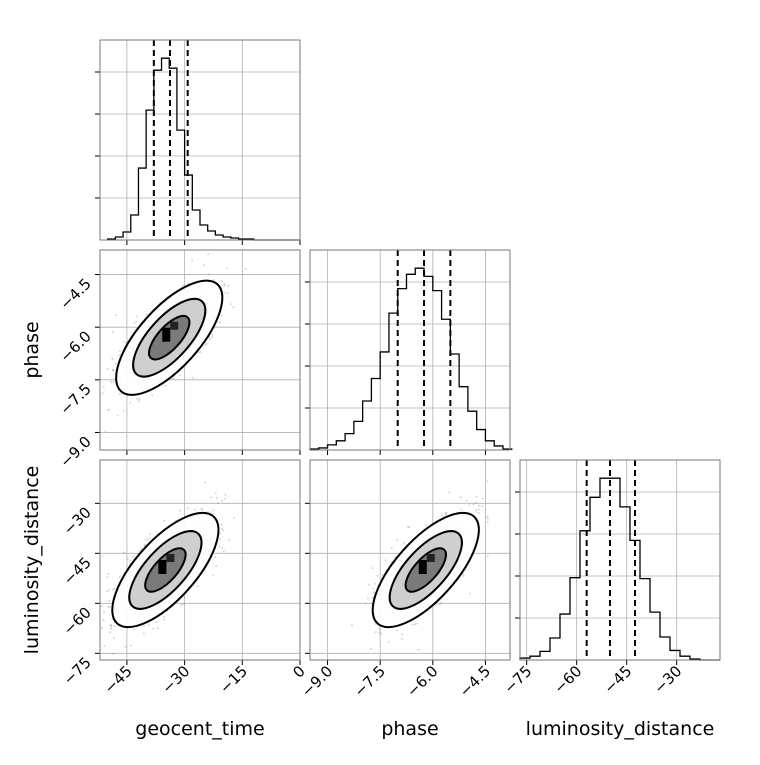 This screenshot has height=765, width=760. I want to click on density-peak, so click(170, 558).